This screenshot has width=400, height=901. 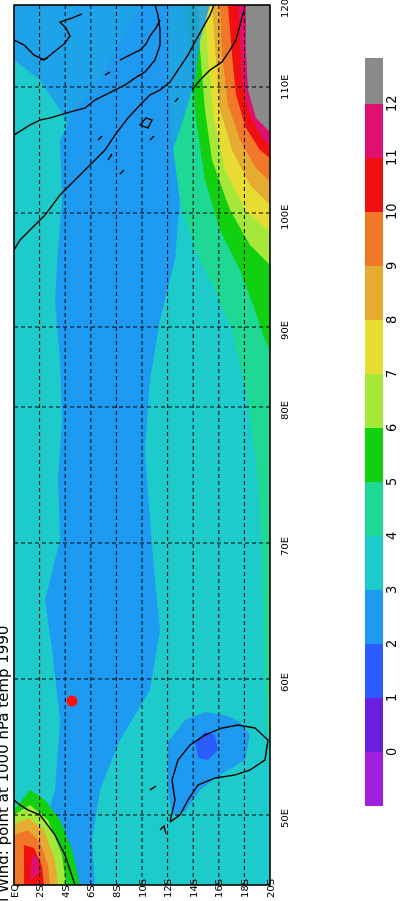 What do you see at coordinates (392, 752) in the screenshot?
I see `colorbar-label: 0` at bounding box center [392, 752].